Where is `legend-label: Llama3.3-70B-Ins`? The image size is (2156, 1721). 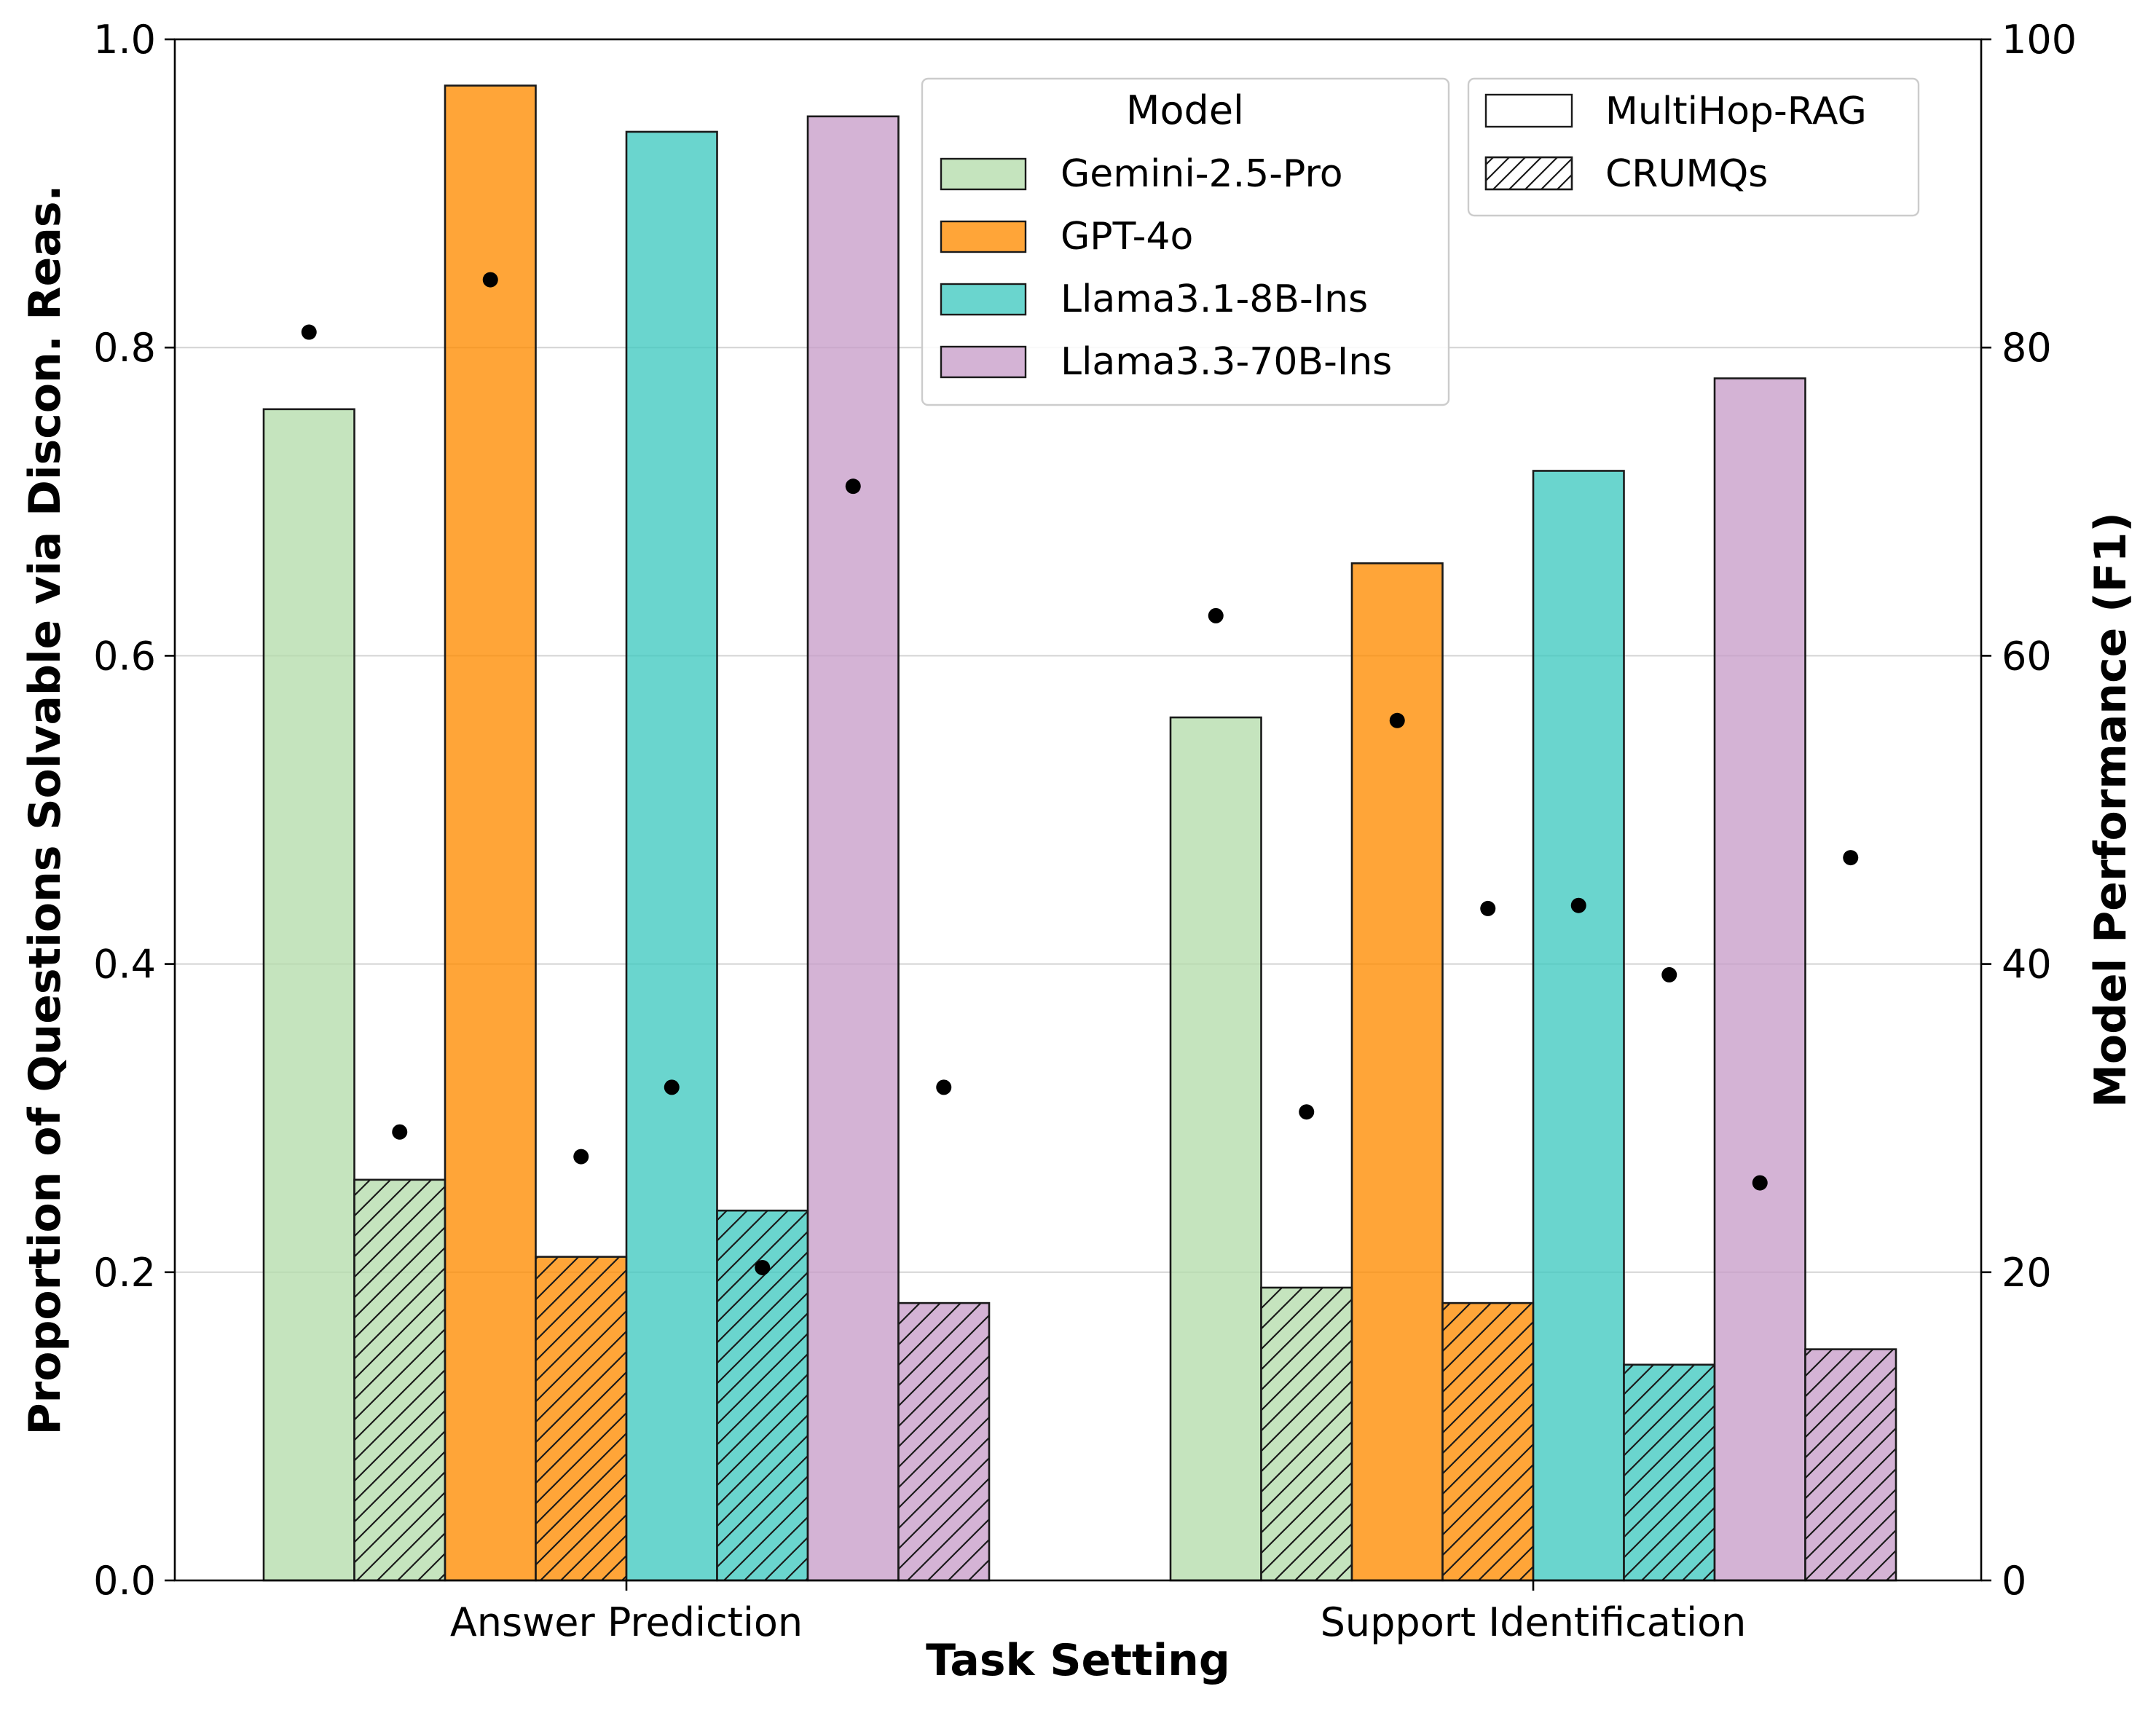
legend-label: Llama3.3-70B-Ins is located at coordinates (1226, 362).